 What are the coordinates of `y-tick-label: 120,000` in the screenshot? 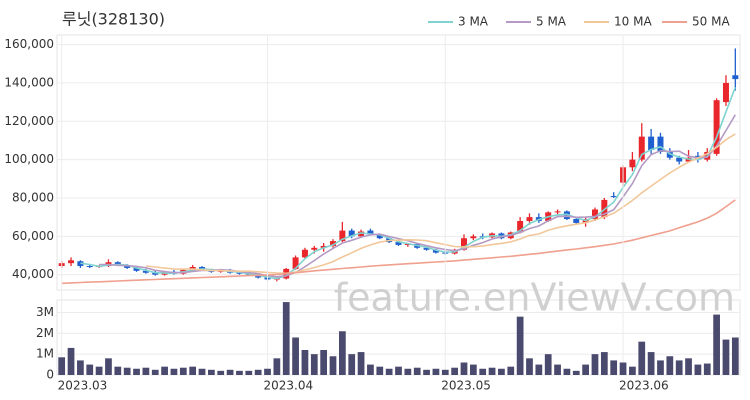 It's located at (29, 121).